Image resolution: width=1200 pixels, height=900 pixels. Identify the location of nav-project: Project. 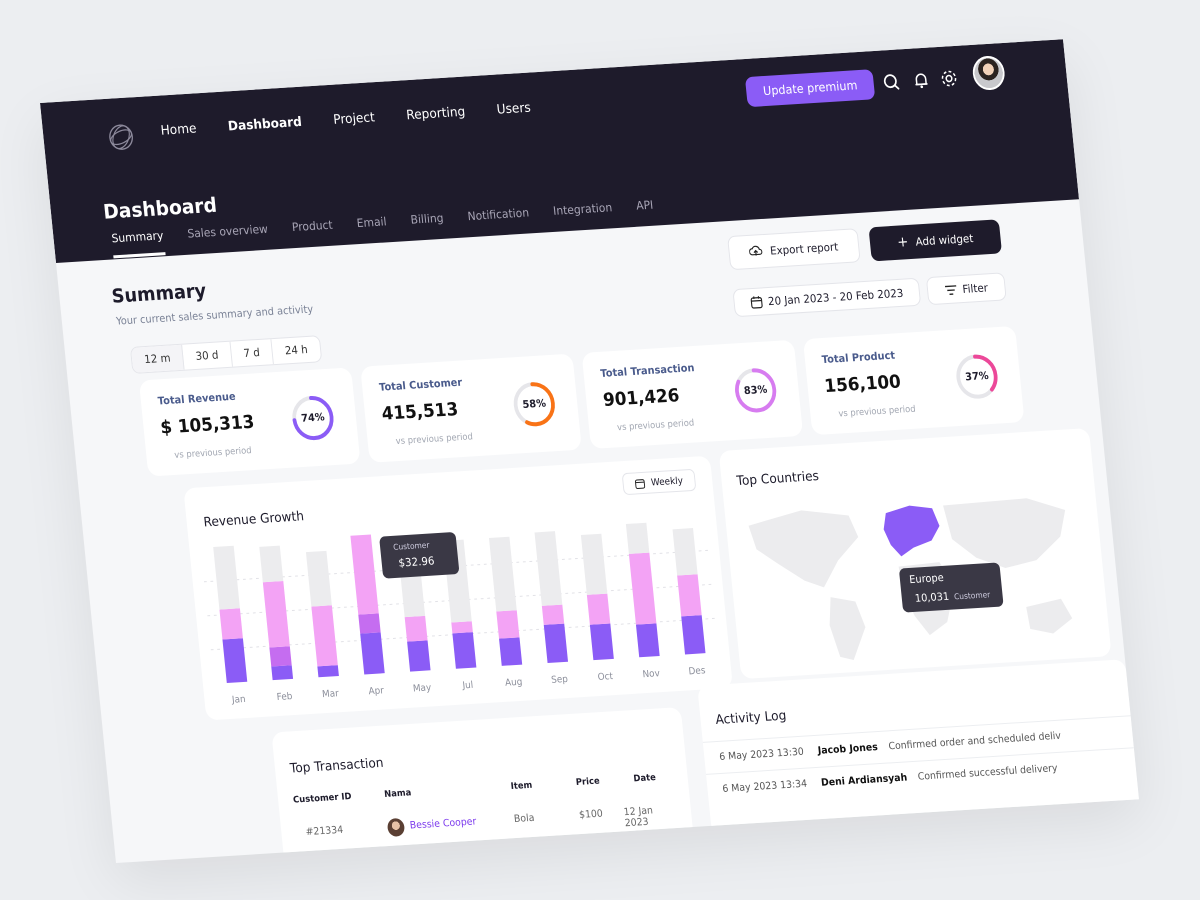
(354, 119).